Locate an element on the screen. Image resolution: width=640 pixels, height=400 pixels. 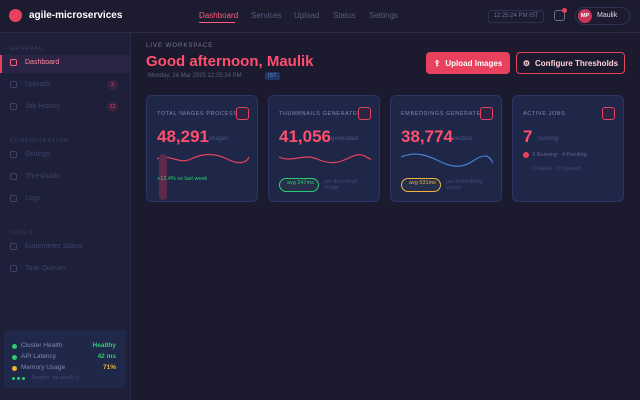
card-title: THUMBNAILS GENERATED is located at coordinates (320, 114).